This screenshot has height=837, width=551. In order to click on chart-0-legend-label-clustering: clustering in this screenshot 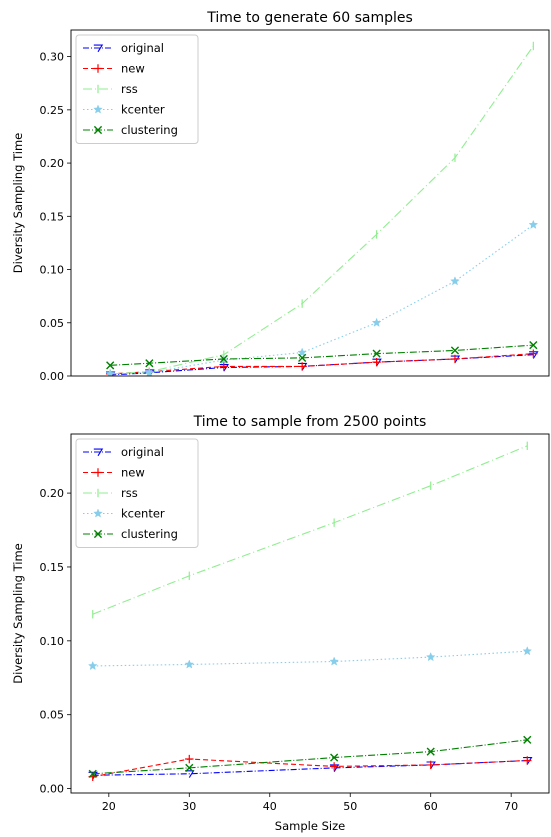, I will do `click(149, 130)`.